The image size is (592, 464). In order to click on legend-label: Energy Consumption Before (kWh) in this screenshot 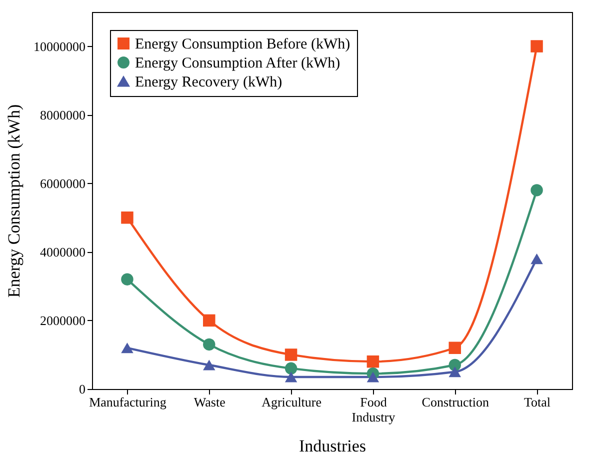, I will do `click(242, 44)`.